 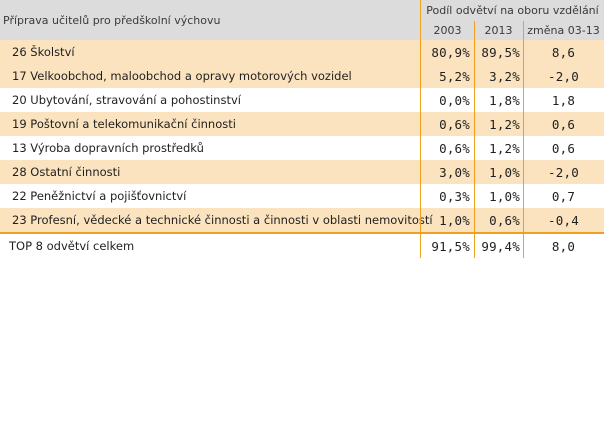 What do you see at coordinates (454, 172) in the screenshot?
I see `value-2003: 3,0%` at bounding box center [454, 172].